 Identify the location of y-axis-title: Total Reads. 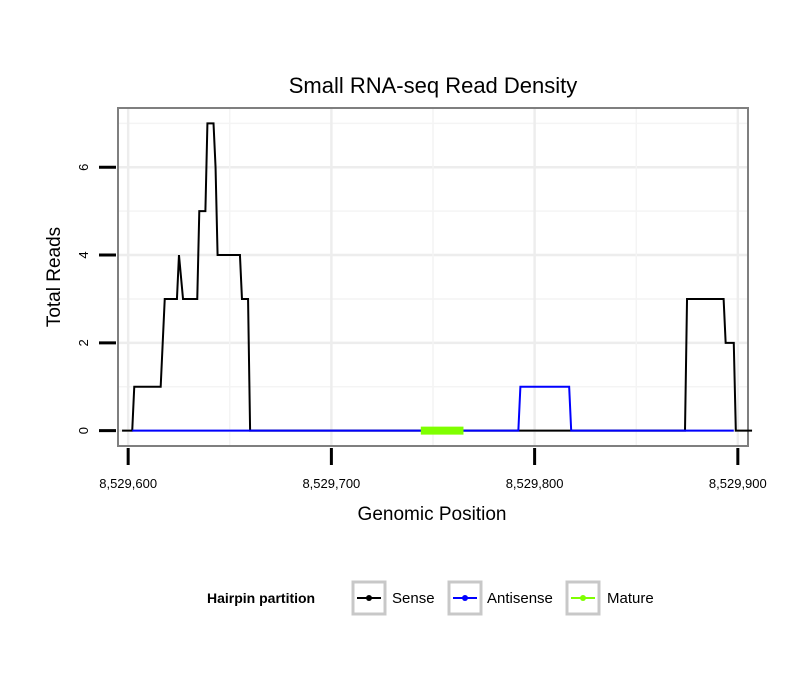
(54, 277).